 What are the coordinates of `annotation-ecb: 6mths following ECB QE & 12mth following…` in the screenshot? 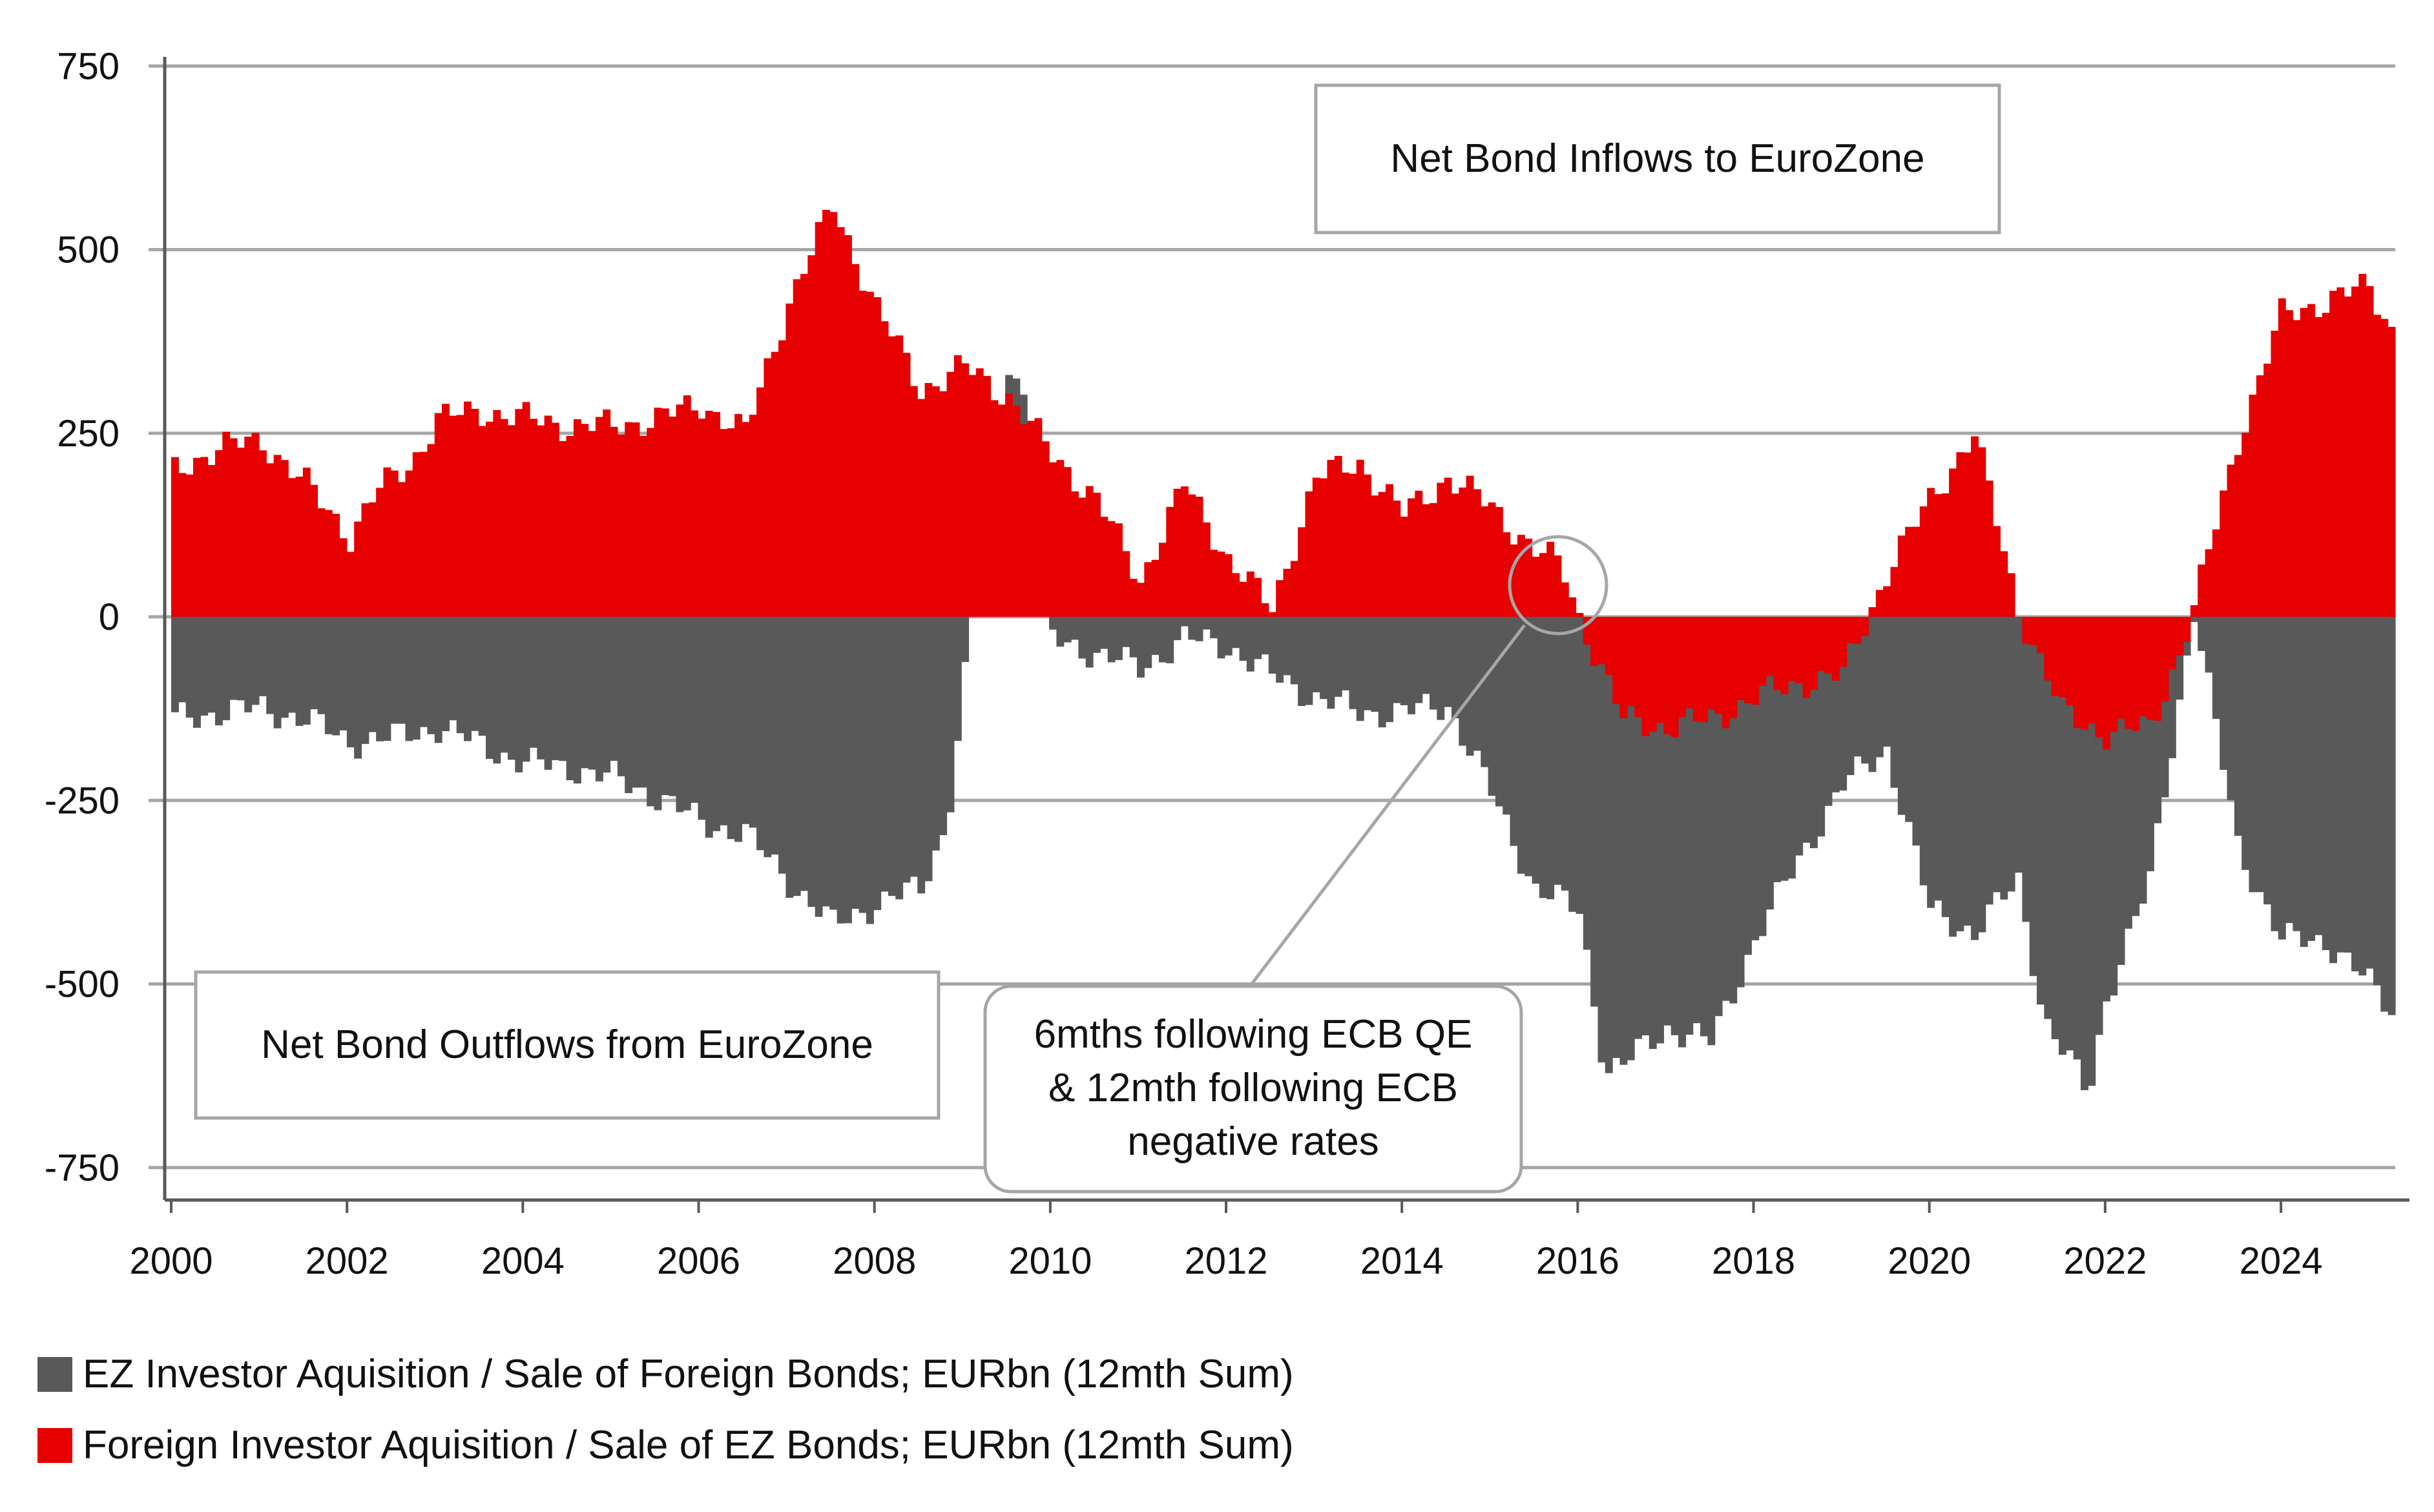 It's located at (1295, 864).